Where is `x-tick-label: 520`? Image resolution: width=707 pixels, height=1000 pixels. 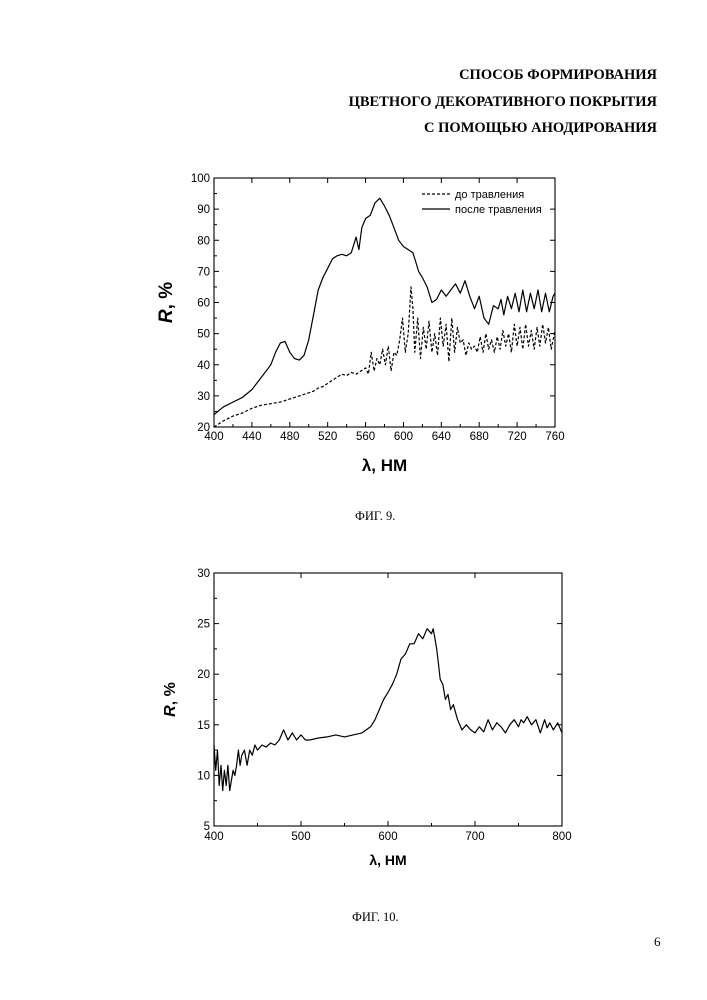 x-tick-label: 520 is located at coordinates (327, 437).